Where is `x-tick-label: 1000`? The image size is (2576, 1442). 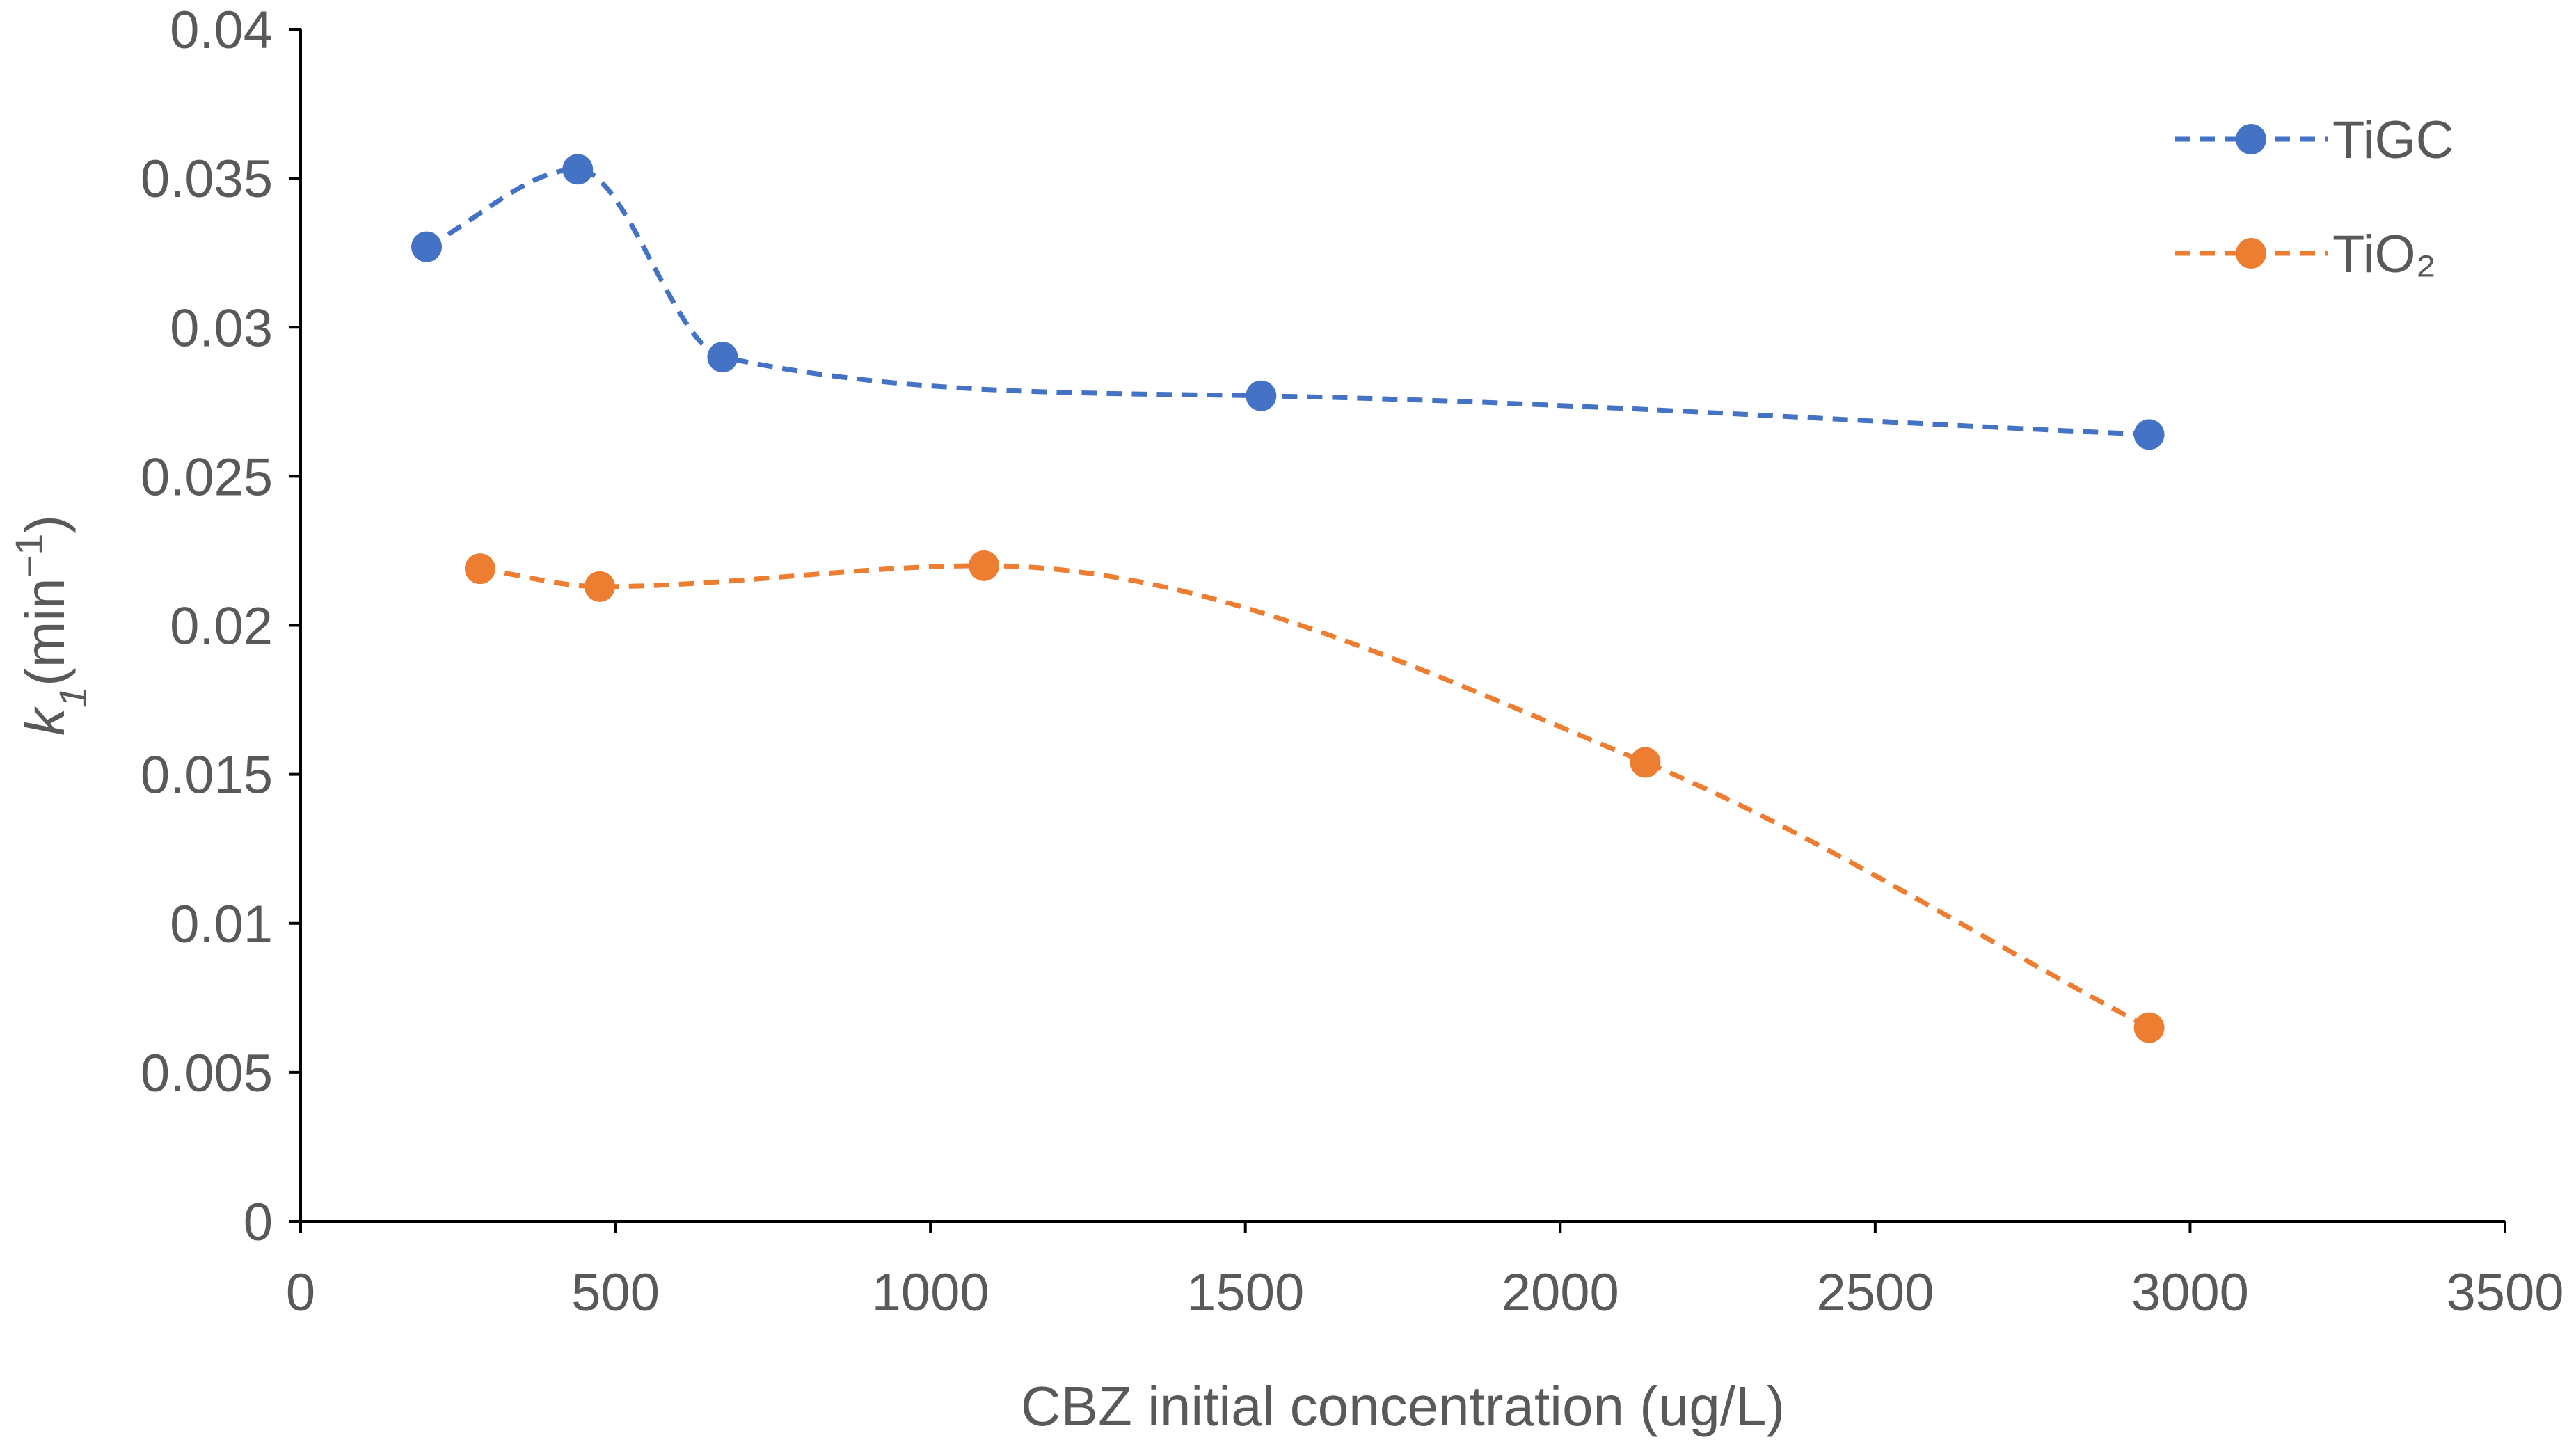 x-tick-label: 1000 is located at coordinates (930, 1292).